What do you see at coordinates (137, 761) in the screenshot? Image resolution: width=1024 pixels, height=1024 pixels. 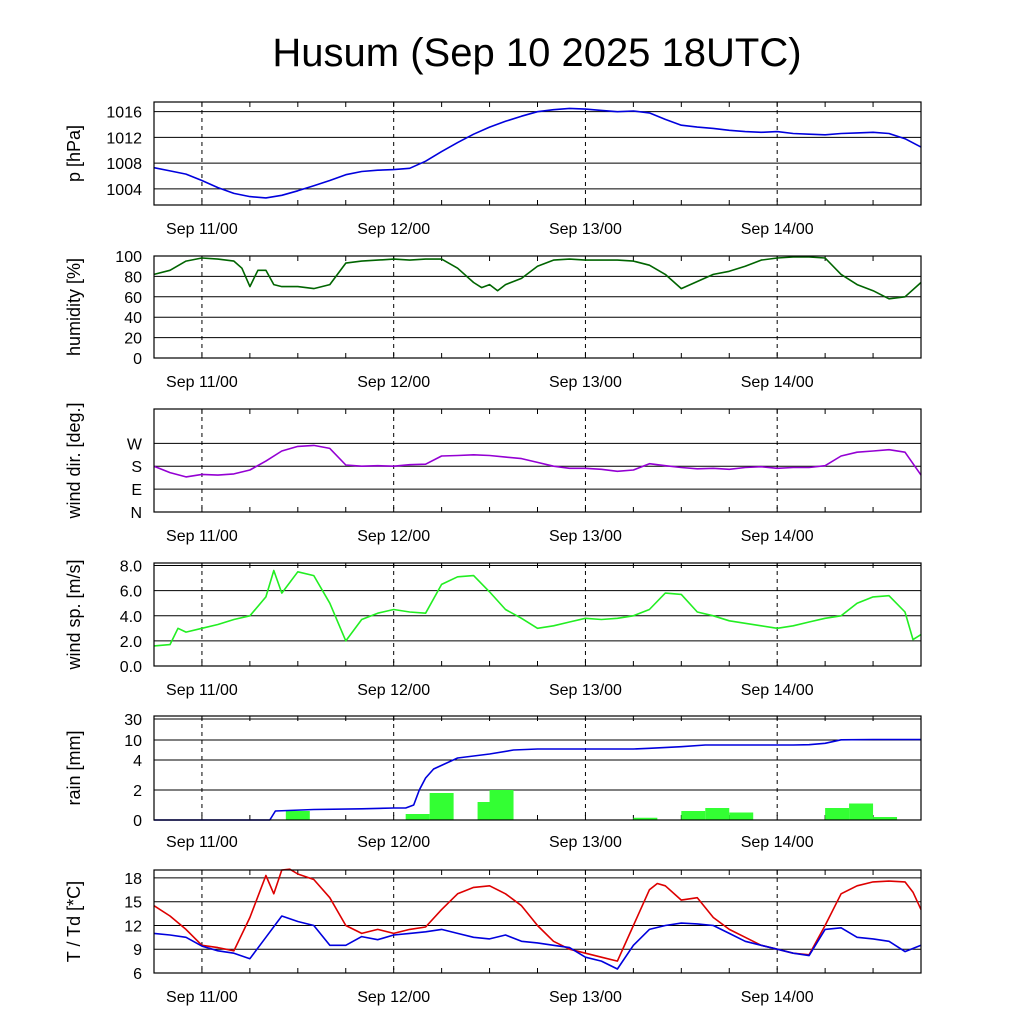 I see `y-tick-label: 4` at bounding box center [137, 761].